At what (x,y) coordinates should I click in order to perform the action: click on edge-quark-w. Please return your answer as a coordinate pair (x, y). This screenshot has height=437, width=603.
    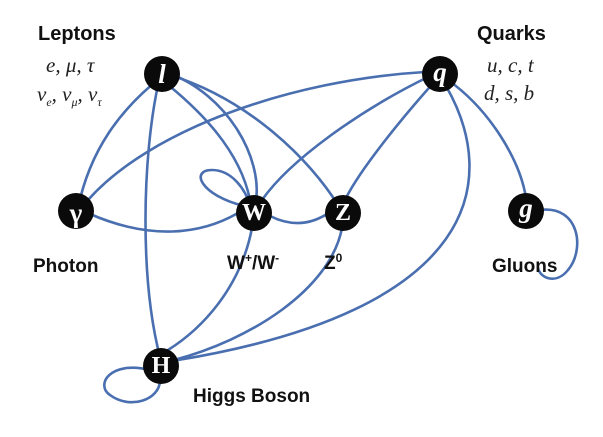
    Looking at the image, I should click on (346, 138).